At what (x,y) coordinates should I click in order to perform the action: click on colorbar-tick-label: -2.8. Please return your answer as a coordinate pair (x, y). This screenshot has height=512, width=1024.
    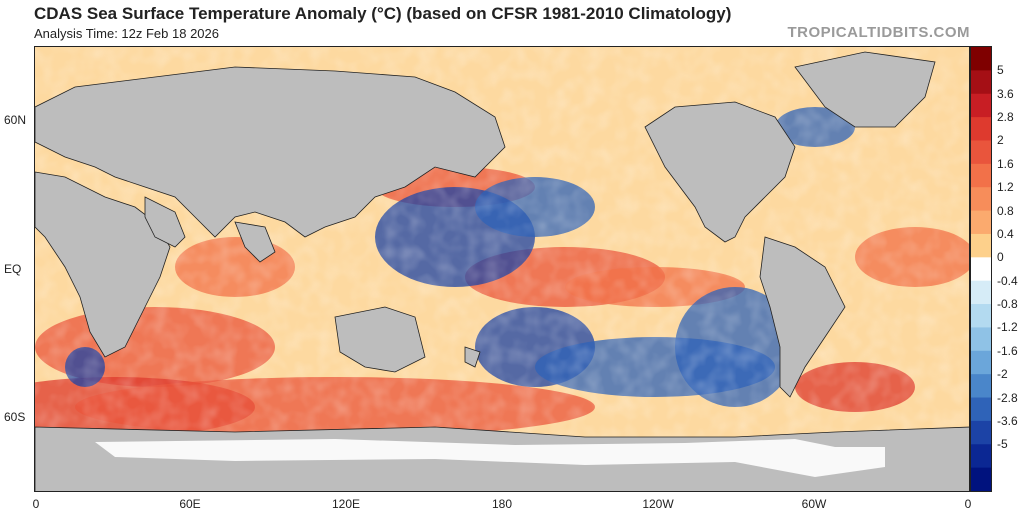
    Looking at the image, I should click on (1007, 397).